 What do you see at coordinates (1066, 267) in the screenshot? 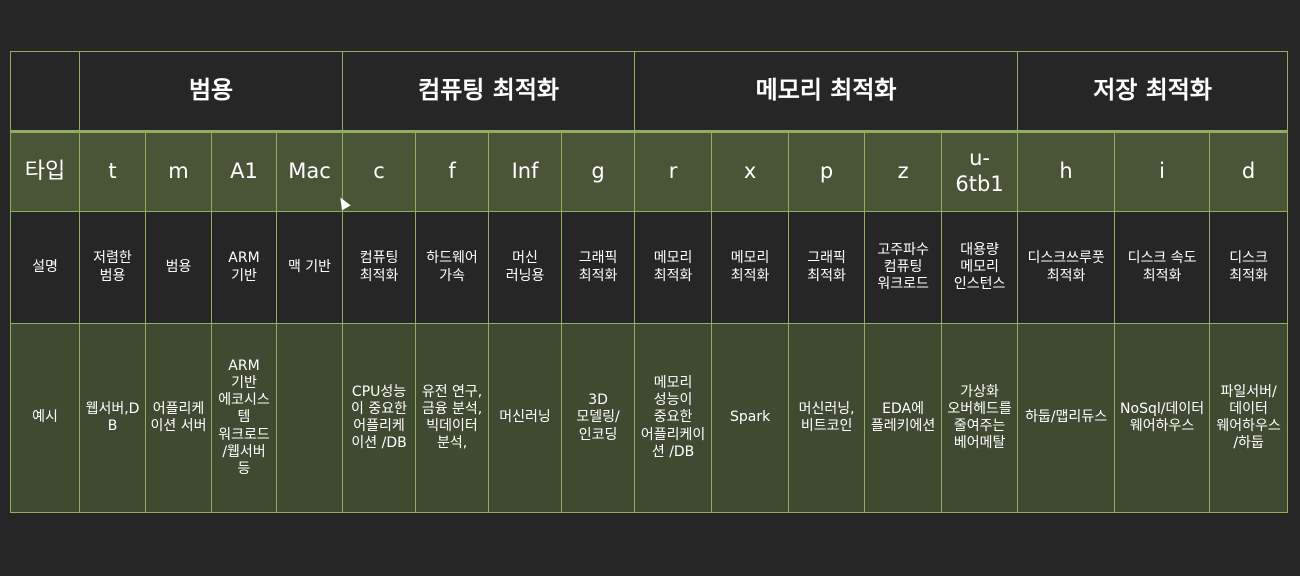
I see `description-cell: 디스크쓰루풋 최적화` at bounding box center [1066, 267].